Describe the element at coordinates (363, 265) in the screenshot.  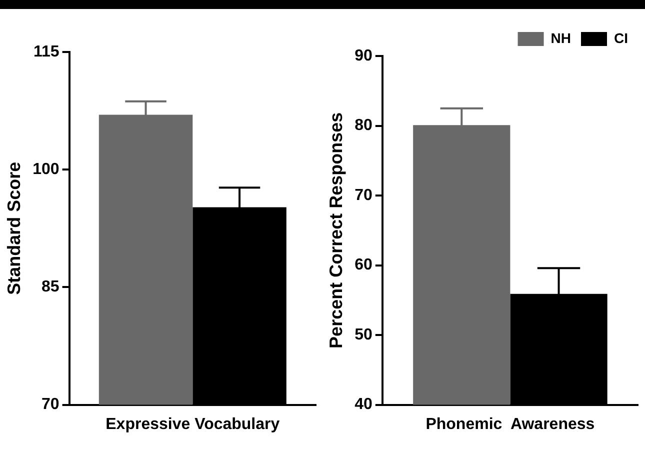
I see `y-tick-label: 60` at that location.